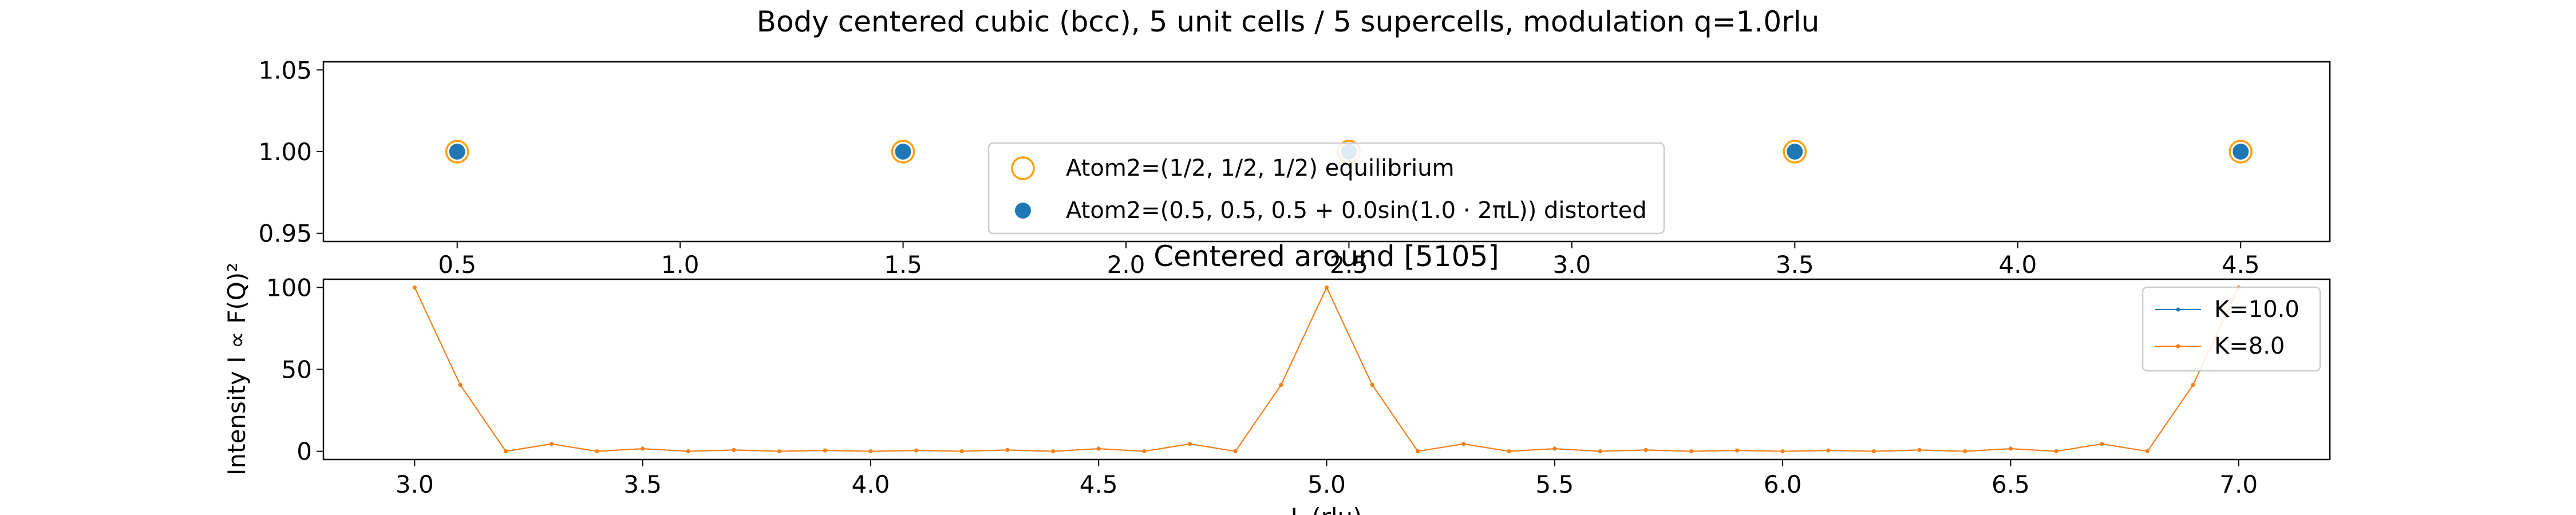 The width and height of the screenshot is (2576, 515). I want to click on top-x-tick-label: 2.5, so click(1349, 265).